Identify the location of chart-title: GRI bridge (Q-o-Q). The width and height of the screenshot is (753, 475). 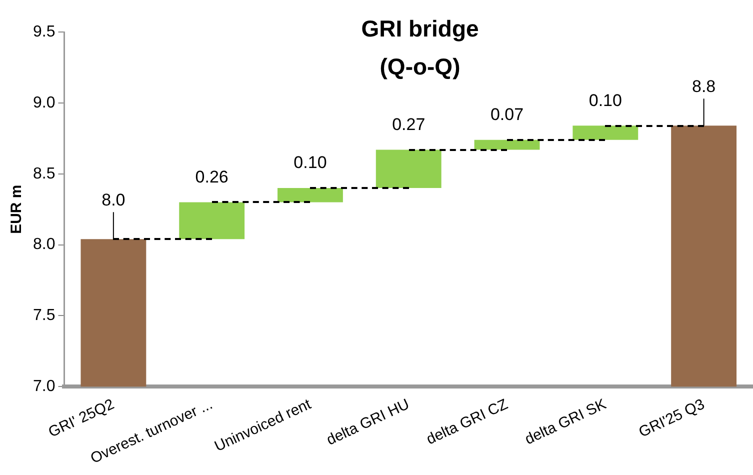
(420, 47).